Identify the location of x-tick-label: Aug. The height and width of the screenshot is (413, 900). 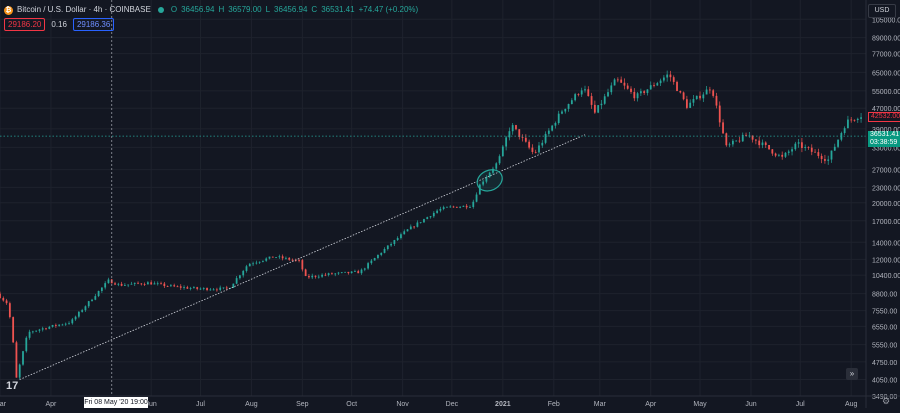
(851, 404).